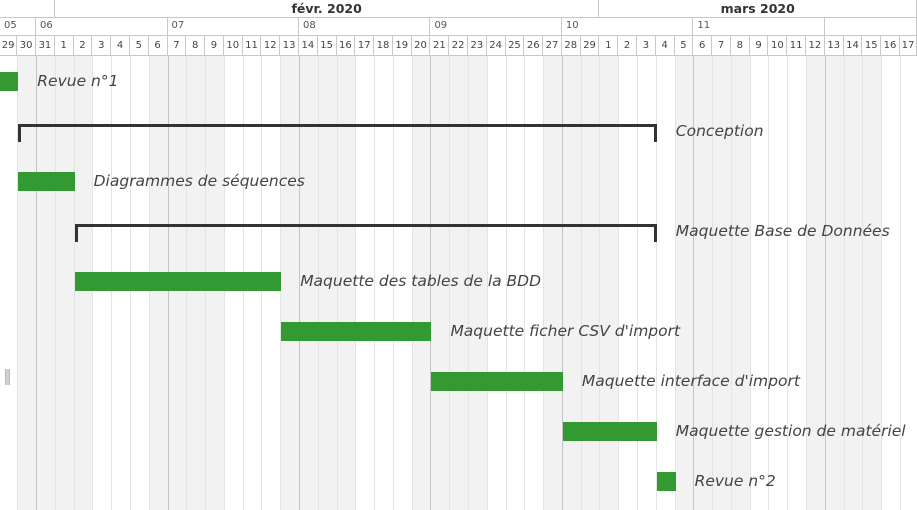 Image resolution: width=917 pixels, height=510 pixels. I want to click on day-header: 21, so click(440, 46).